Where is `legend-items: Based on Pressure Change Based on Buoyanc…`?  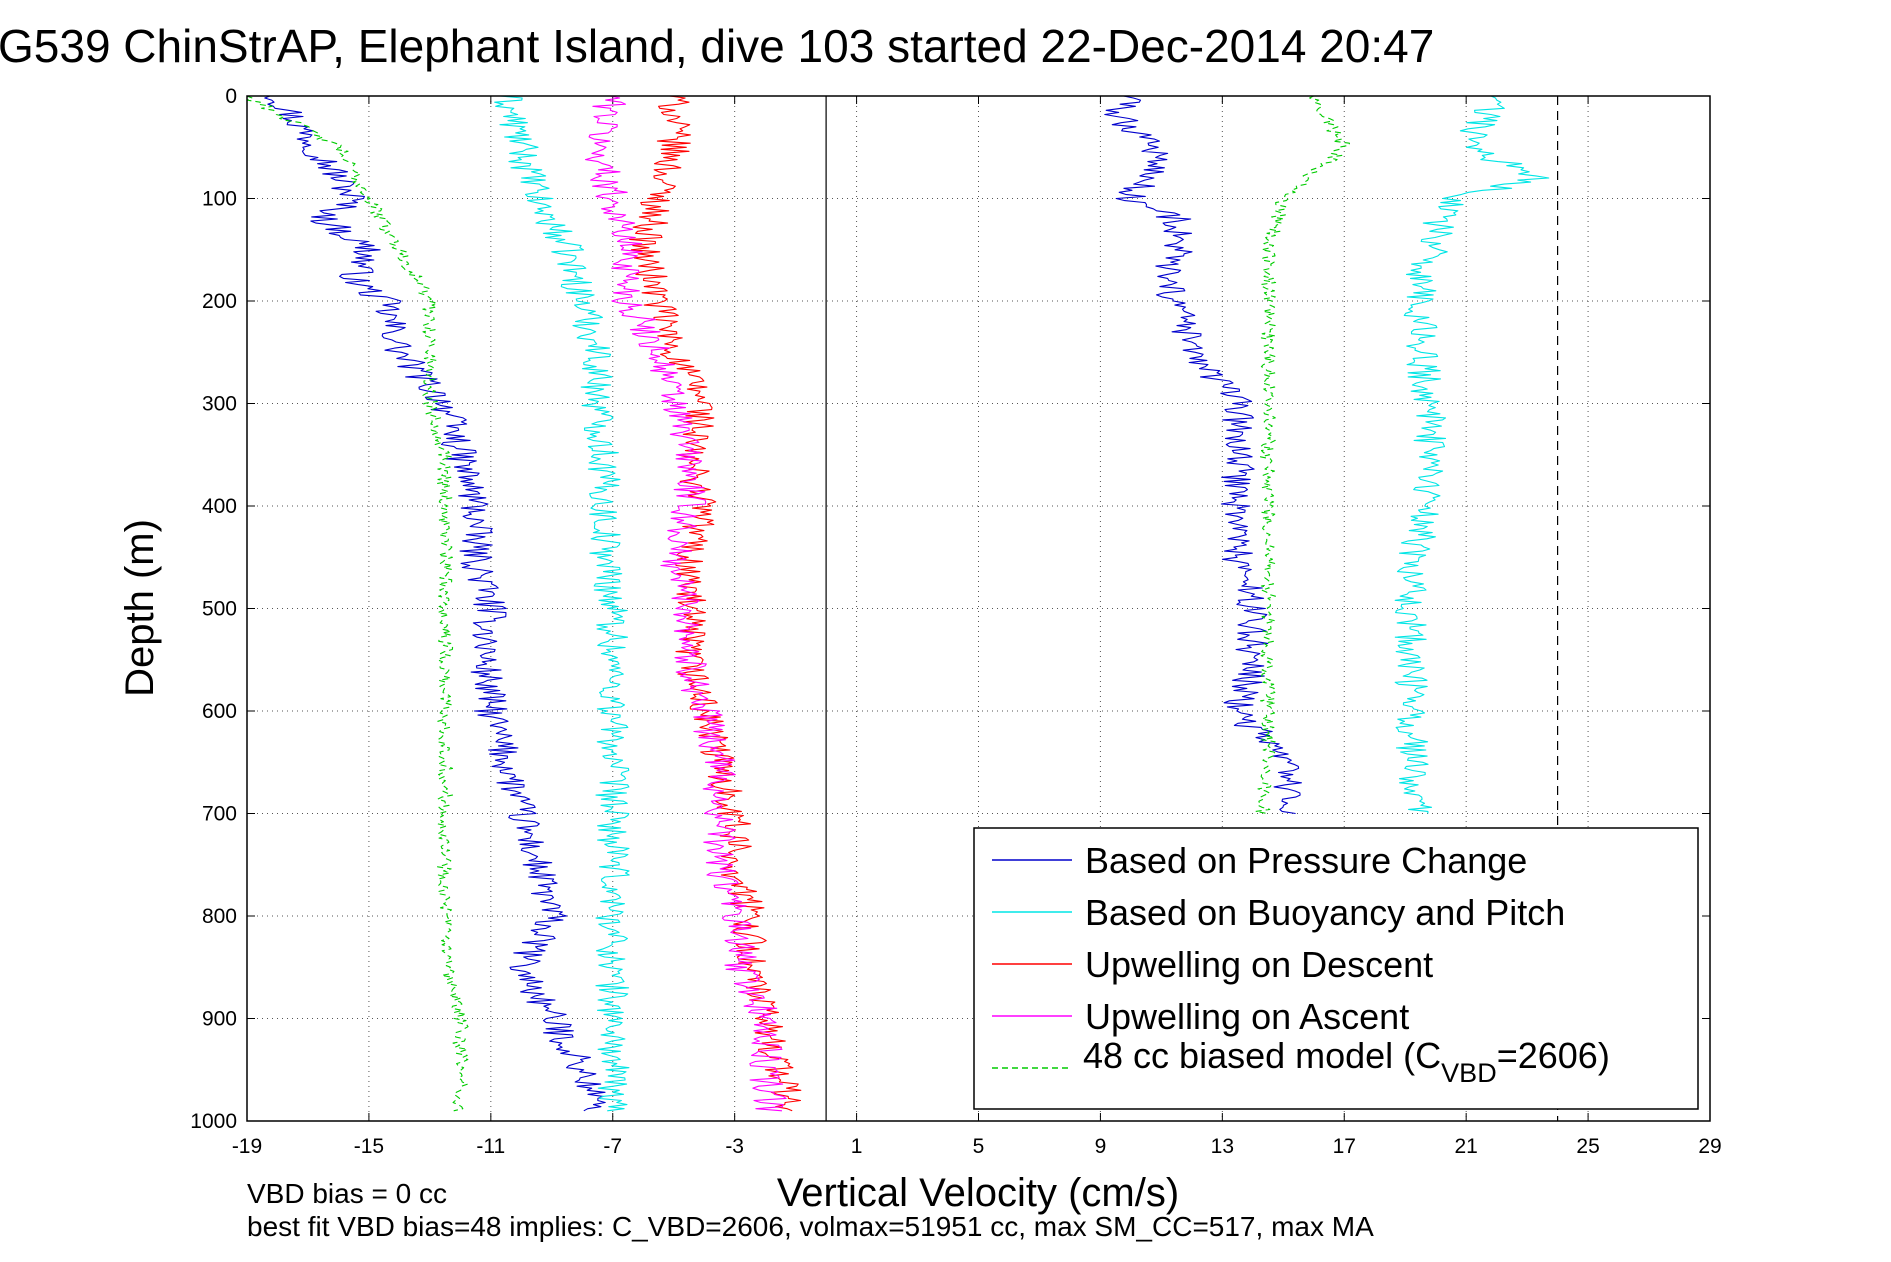
legend-items: Based on Pressure Change Based on Buoyanc… is located at coordinates (1278, 938).